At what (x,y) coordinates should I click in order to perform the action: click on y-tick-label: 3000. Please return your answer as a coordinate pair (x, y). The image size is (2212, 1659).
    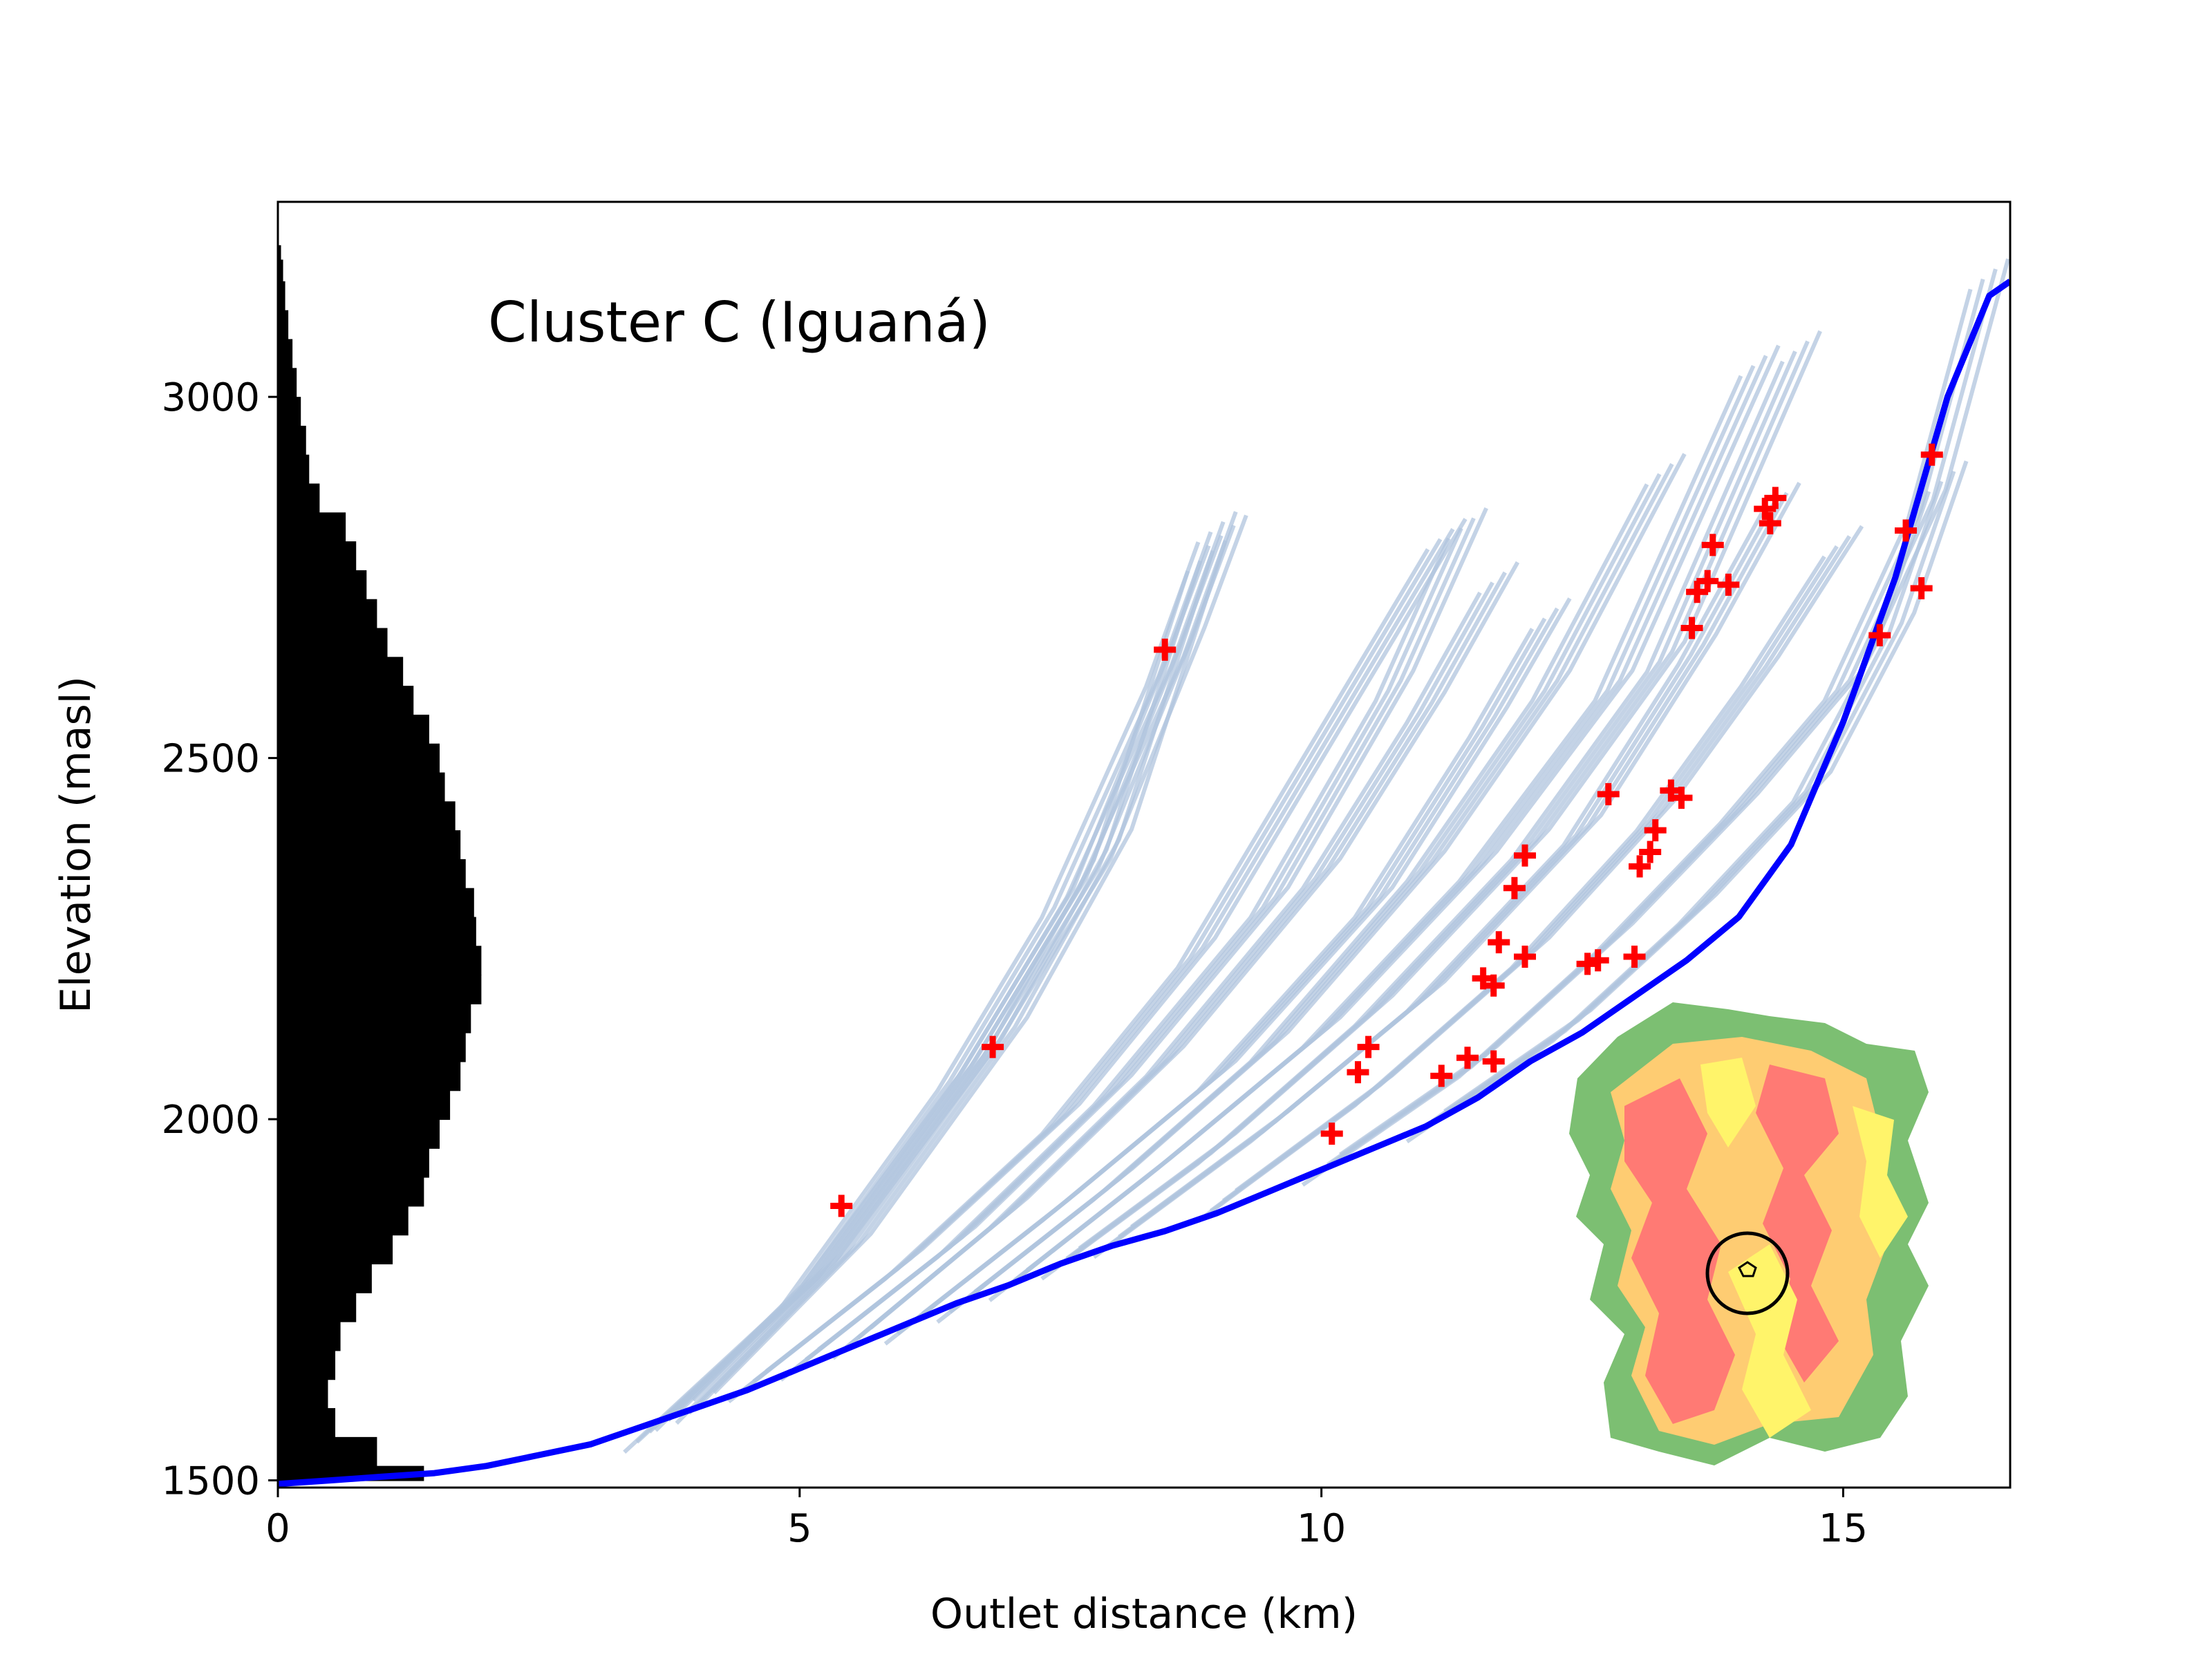
    Looking at the image, I should click on (211, 398).